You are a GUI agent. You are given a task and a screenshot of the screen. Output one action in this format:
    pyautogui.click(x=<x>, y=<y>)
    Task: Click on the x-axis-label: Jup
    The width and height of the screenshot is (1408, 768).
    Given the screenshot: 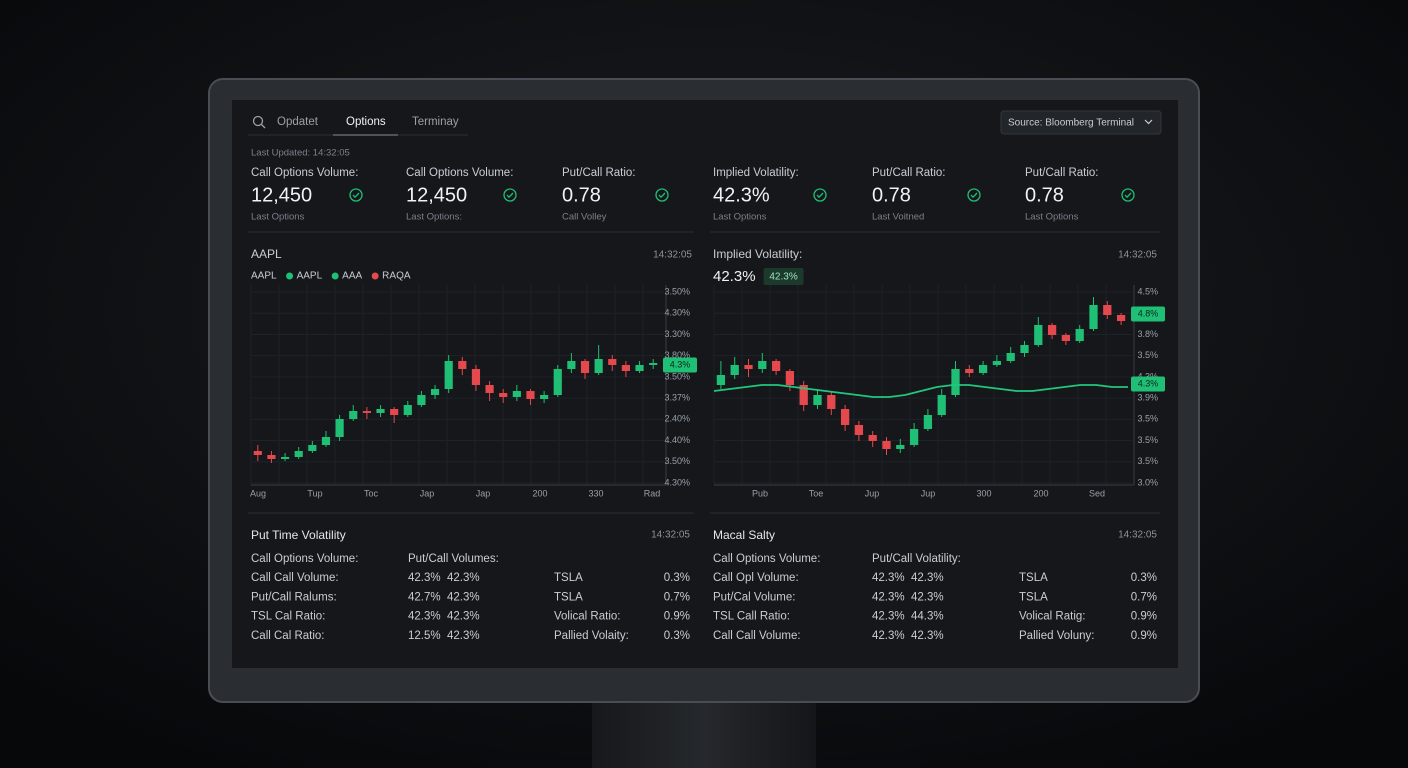 What is the action you would take?
    pyautogui.click(x=872, y=493)
    